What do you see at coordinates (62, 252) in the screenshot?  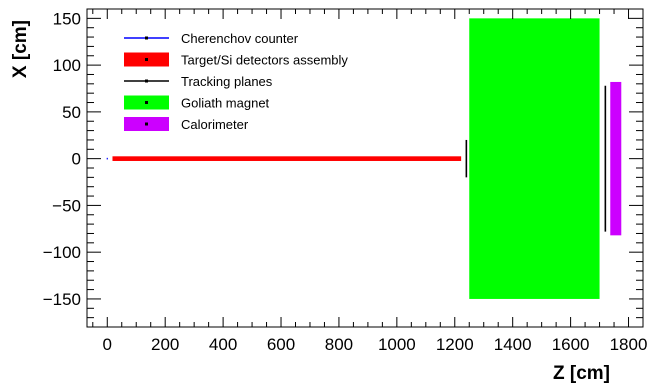 I see `y-tick-label: −100` at bounding box center [62, 252].